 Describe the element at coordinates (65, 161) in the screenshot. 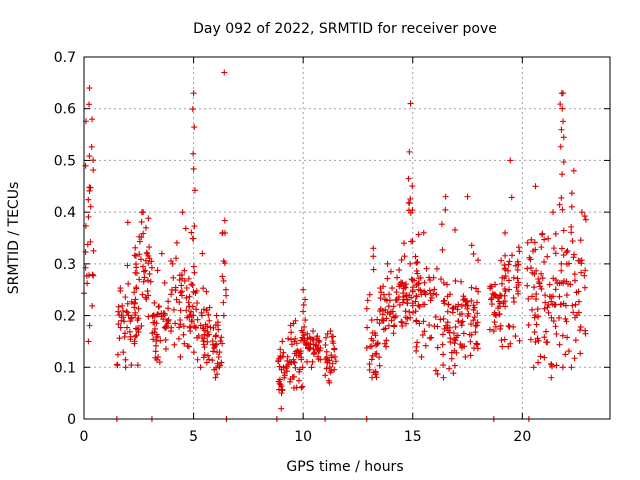

I see `y-tick-label: 0.5` at that location.